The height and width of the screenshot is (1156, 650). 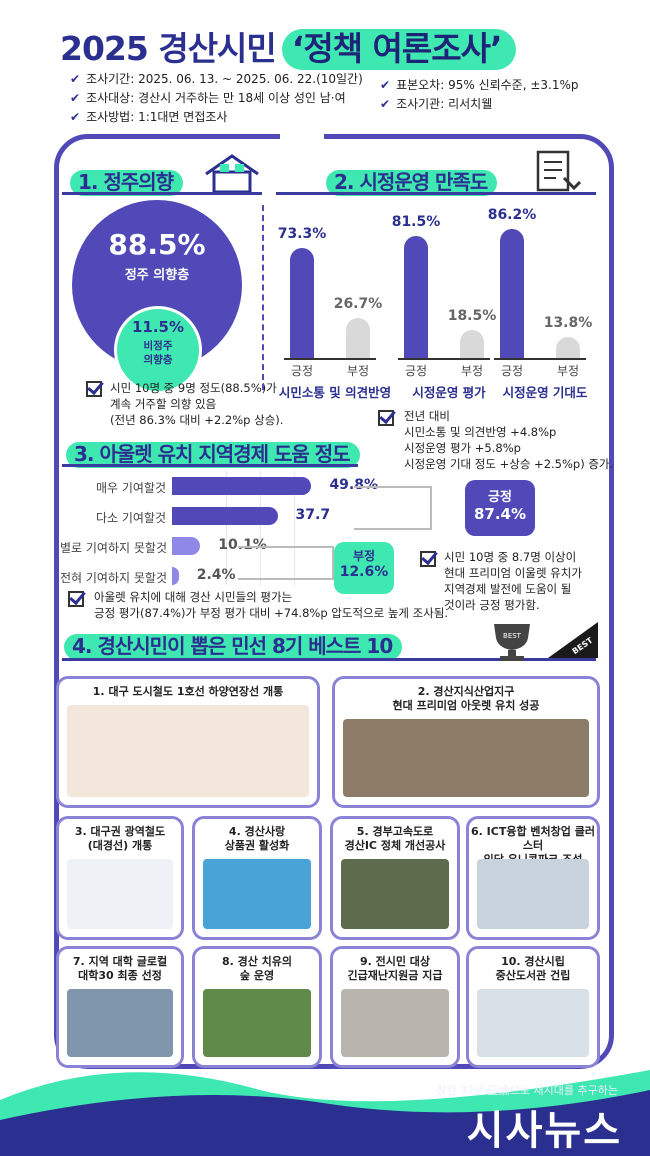 What do you see at coordinates (162, 193) in the screenshot?
I see `section1-rule` at bounding box center [162, 193].